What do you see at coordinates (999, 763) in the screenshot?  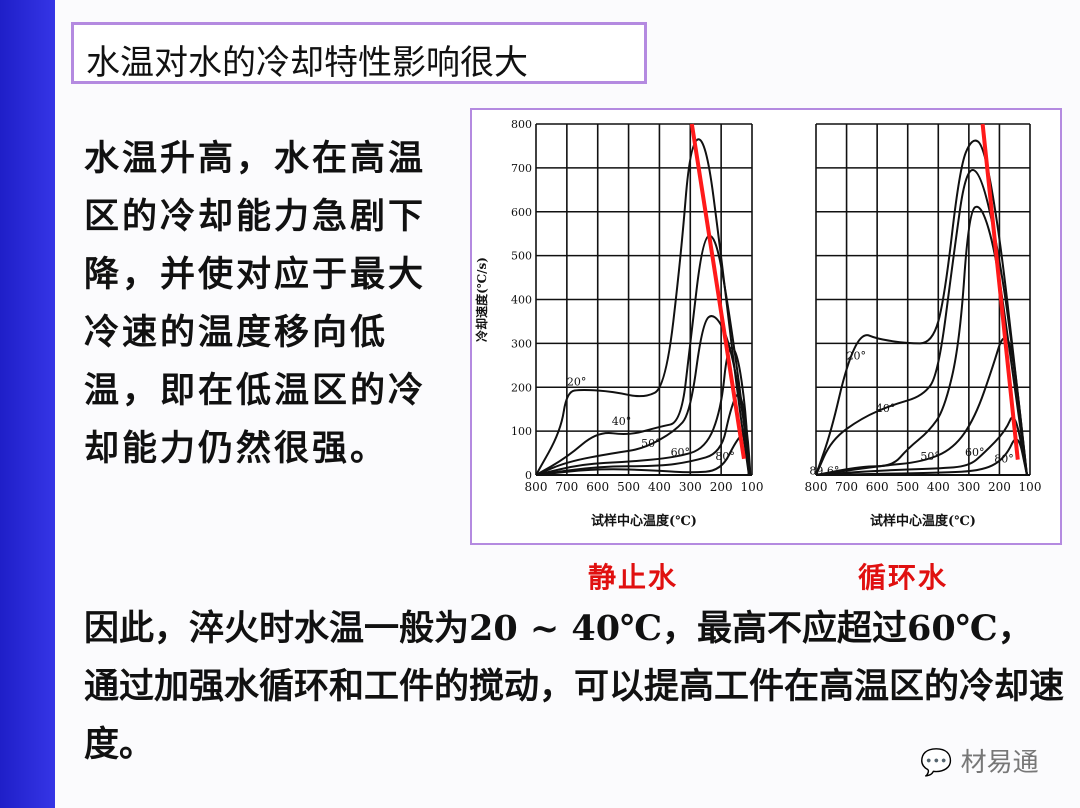 I see `watermark-text: 材易通` at bounding box center [999, 763].